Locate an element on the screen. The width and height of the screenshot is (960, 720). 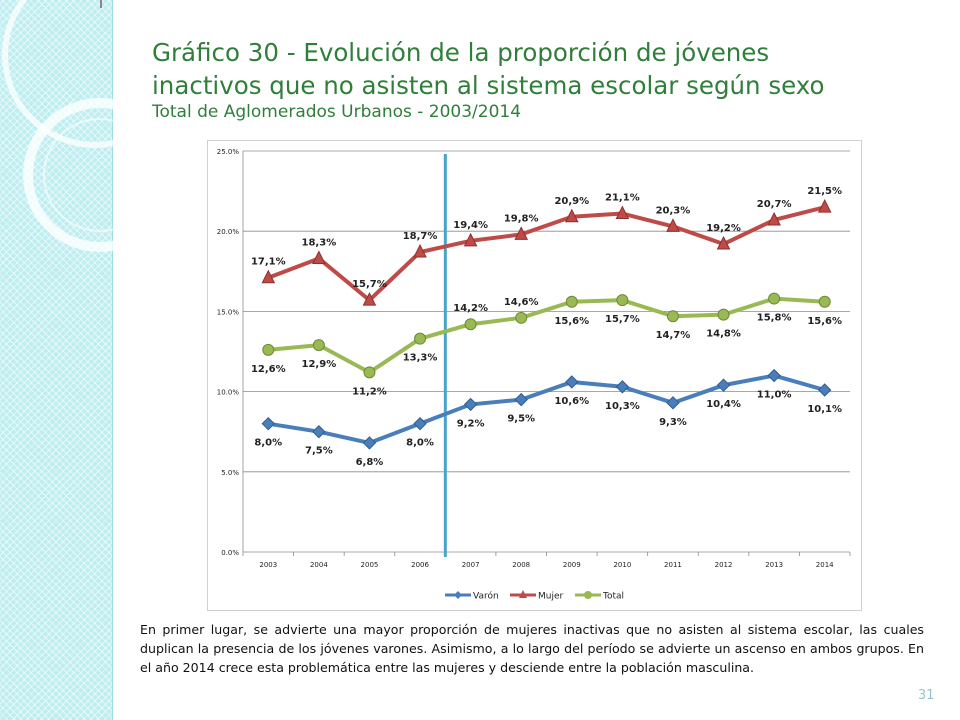
data-label: 14,6% is located at coordinates (521, 302).